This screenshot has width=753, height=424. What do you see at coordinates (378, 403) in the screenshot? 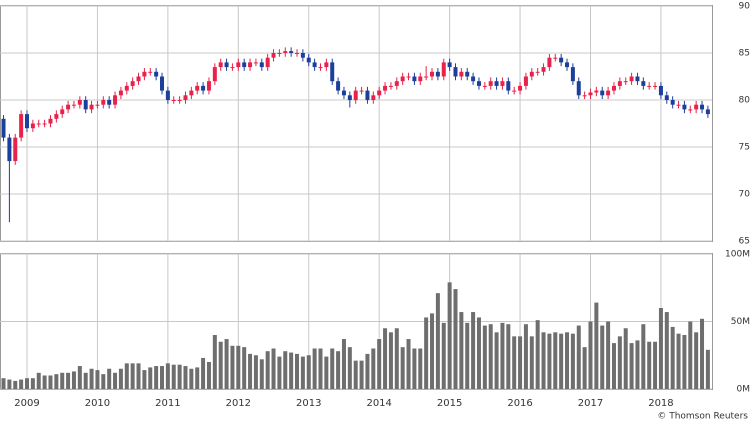
I see `x-tick-label: 2014` at bounding box center [378, 403].